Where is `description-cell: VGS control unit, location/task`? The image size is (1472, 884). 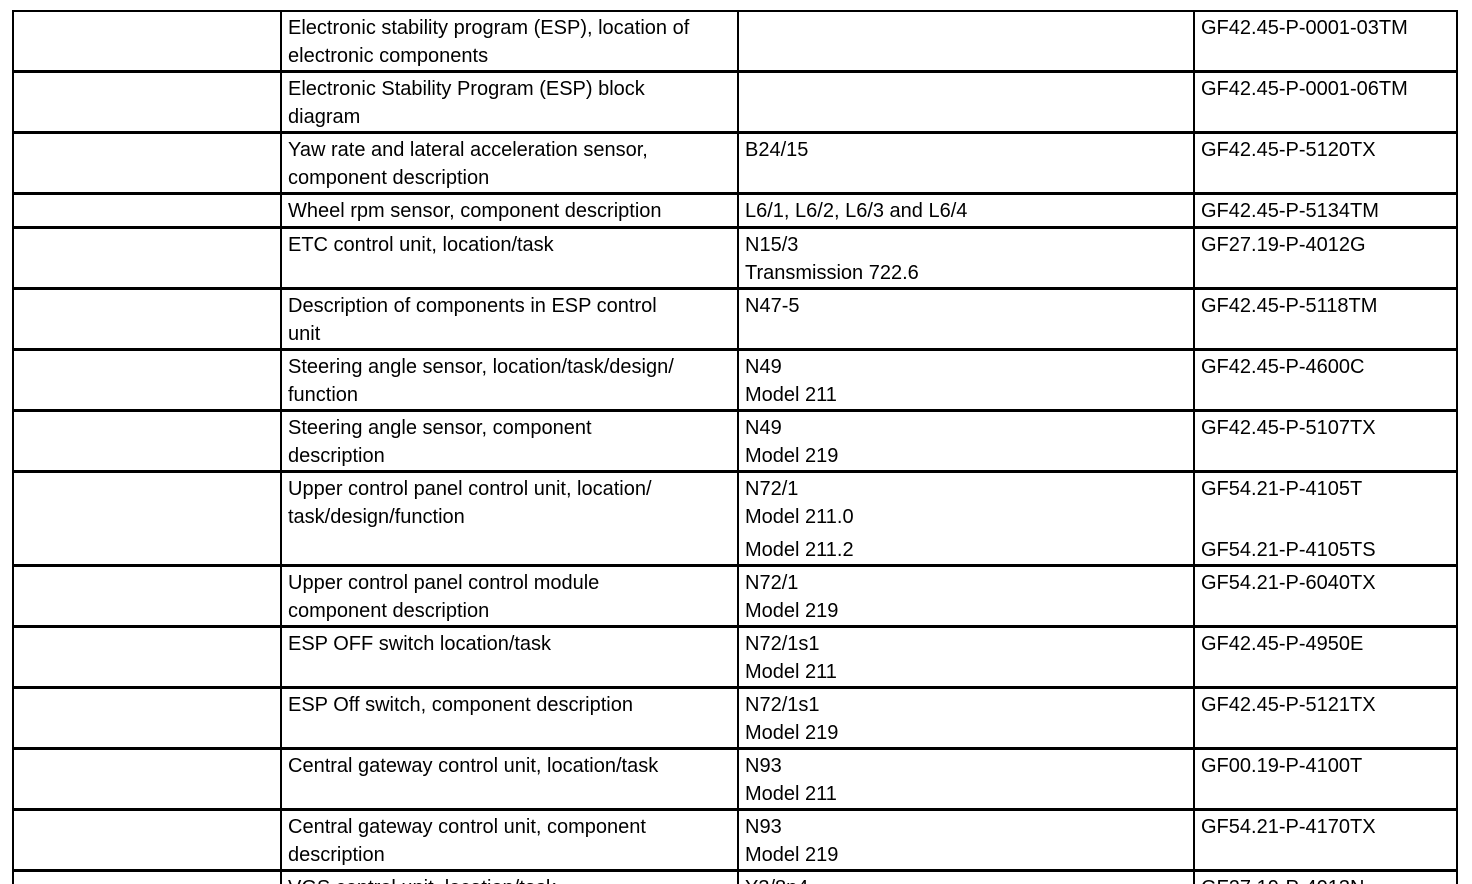 description-cell: VGS control unit, location/task is located at coordinates (509, 876).